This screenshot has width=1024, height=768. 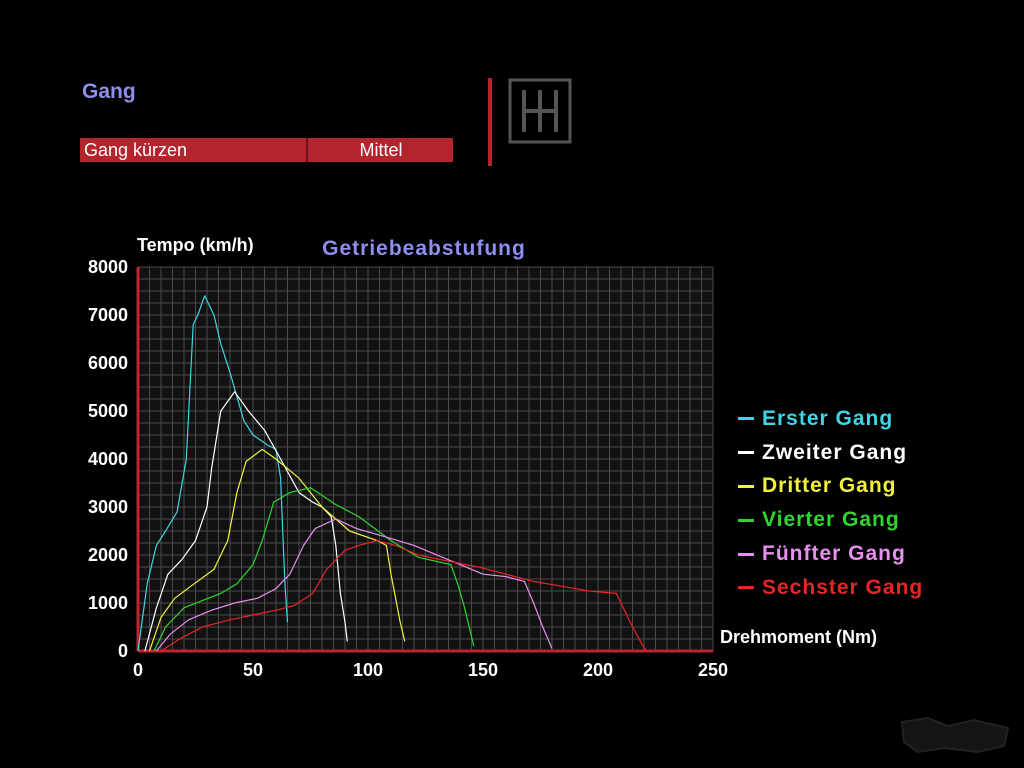 What do you see at coordinates (483, 670) in the screenshot?
I see `x-tick-label: 150` at bounding box center [483, 670].